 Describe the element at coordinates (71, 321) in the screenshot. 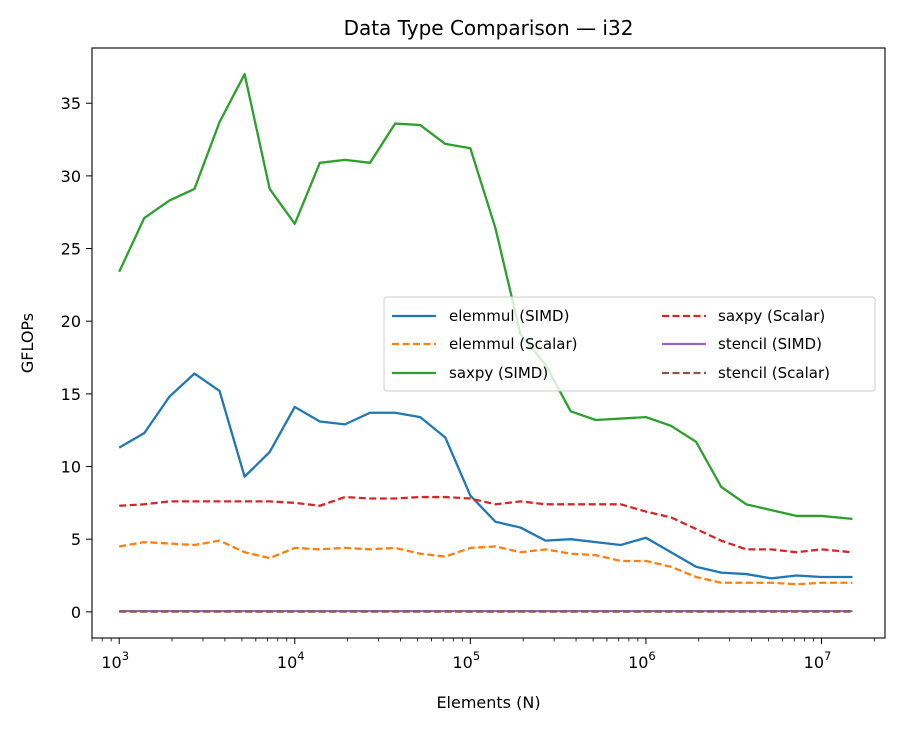

I see `y-tick-label: 20` at that location.